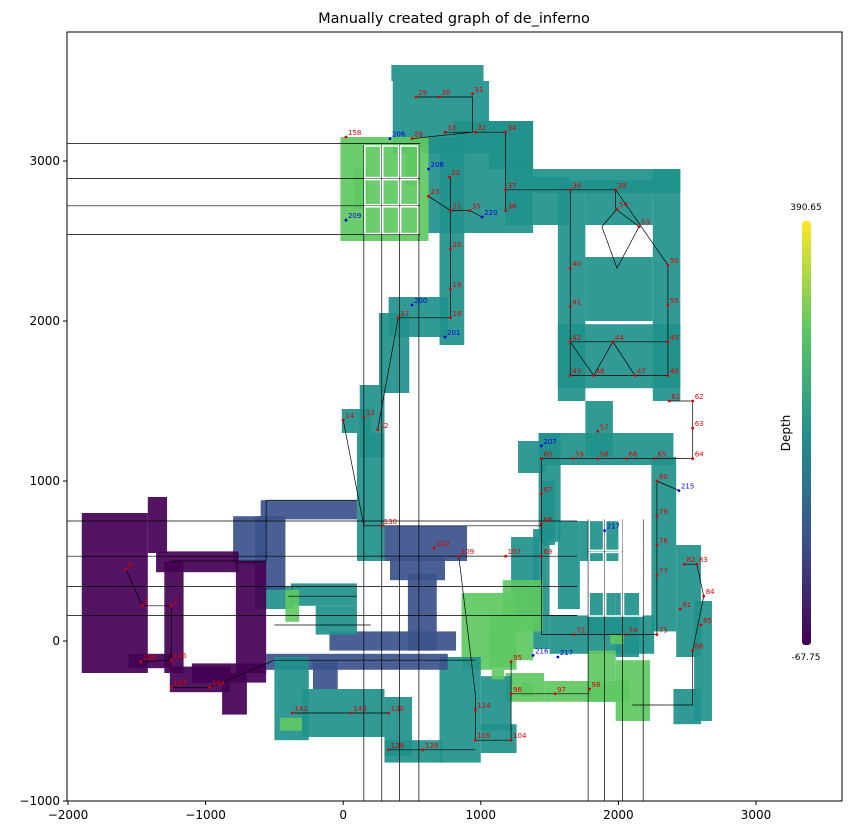 This screenshot has width=851, height=840. Describe the element at coordinates (663, 477) in the screenshot. I see `graph-node-label: 80` at that location.